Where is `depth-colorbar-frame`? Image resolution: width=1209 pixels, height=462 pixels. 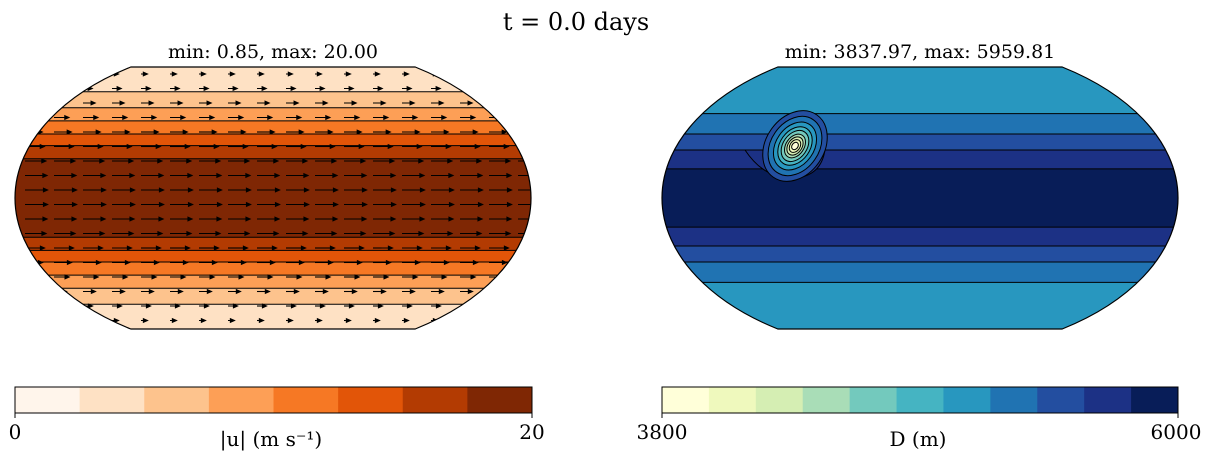 depth-colorbar-frame is located at coordinates (920, 400).